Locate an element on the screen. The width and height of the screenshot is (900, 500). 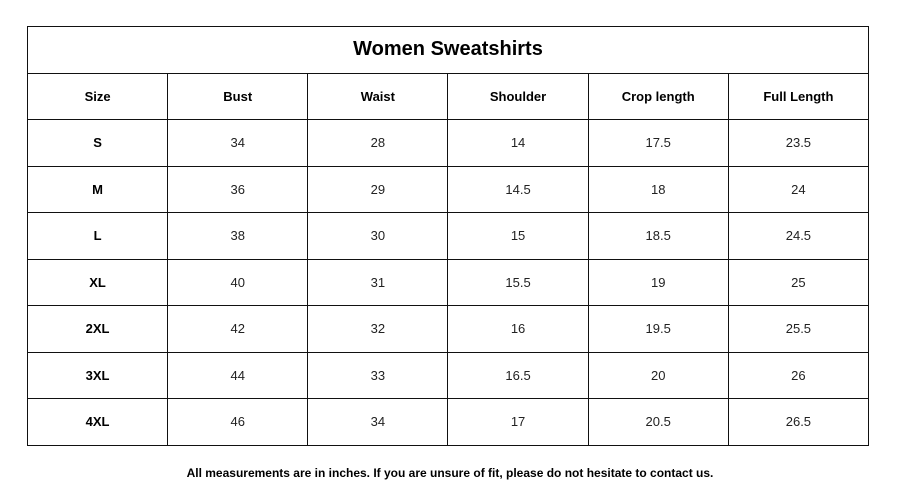
table-row: 2XL 42 32 16 19.5 25.5 is located at coordinates (448, 329).